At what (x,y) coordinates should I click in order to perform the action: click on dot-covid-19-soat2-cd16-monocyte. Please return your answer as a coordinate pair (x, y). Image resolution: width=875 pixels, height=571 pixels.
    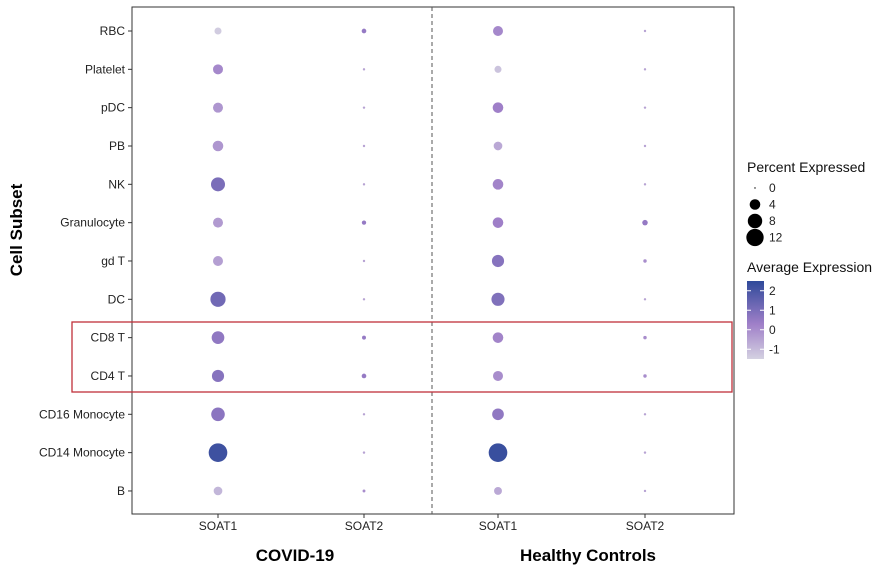
    Looking at the image, I should click on (364, 414).